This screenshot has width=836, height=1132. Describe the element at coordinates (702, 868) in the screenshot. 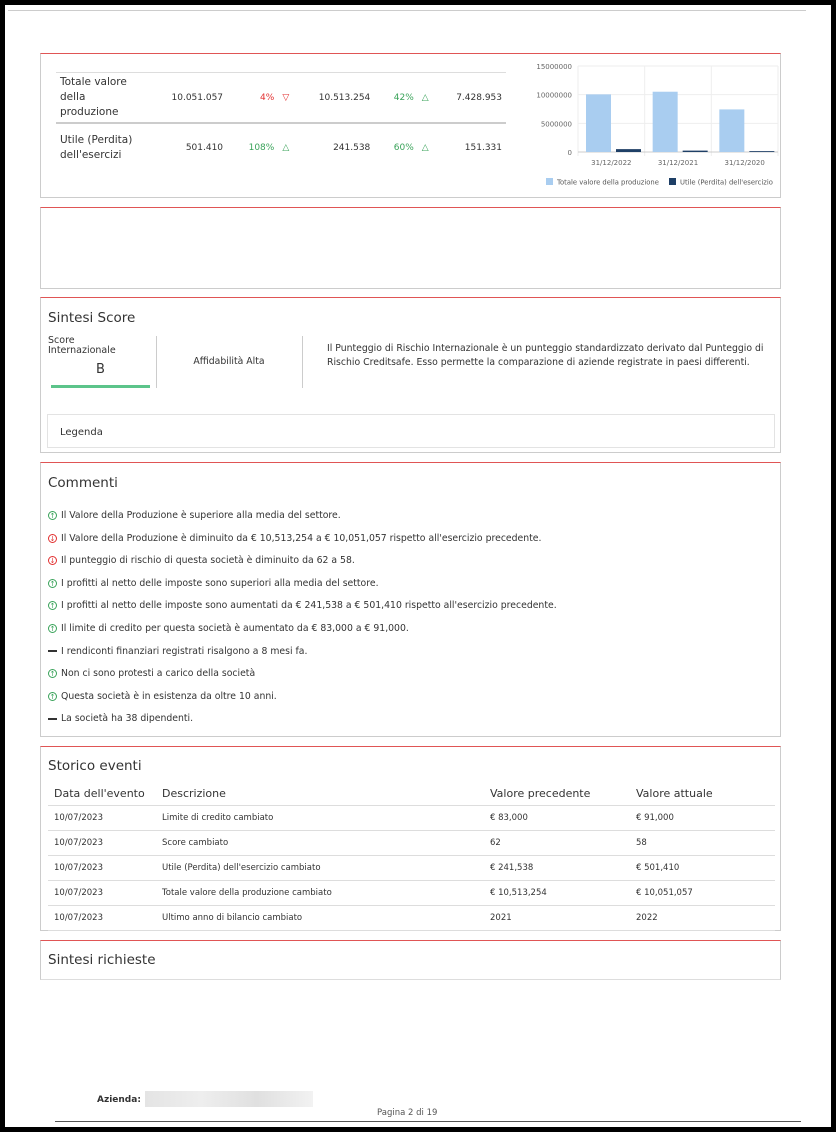

I see `current-value: € 501,410` at that location.